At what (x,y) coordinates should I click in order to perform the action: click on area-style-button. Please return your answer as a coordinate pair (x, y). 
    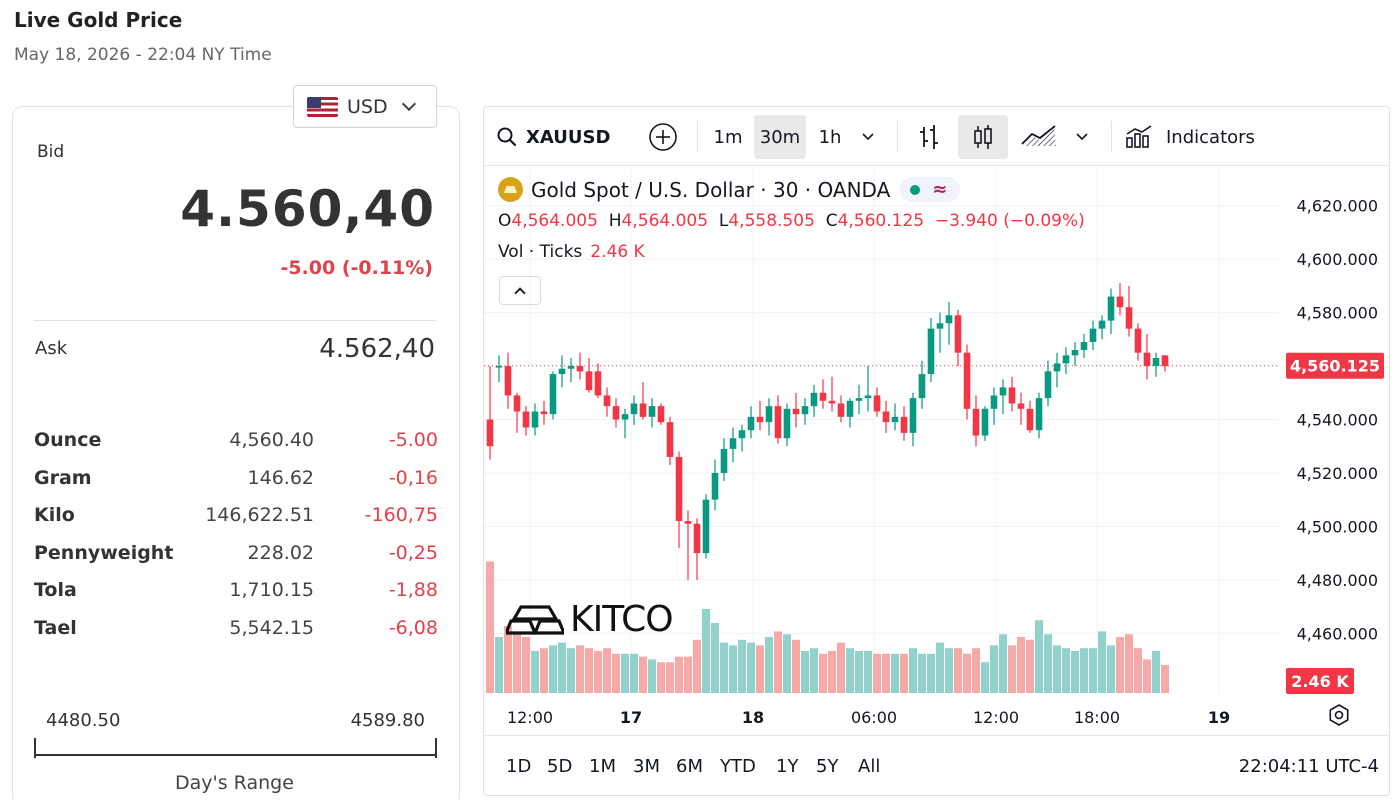
    Looking at the image, I should click on (1039, 137).